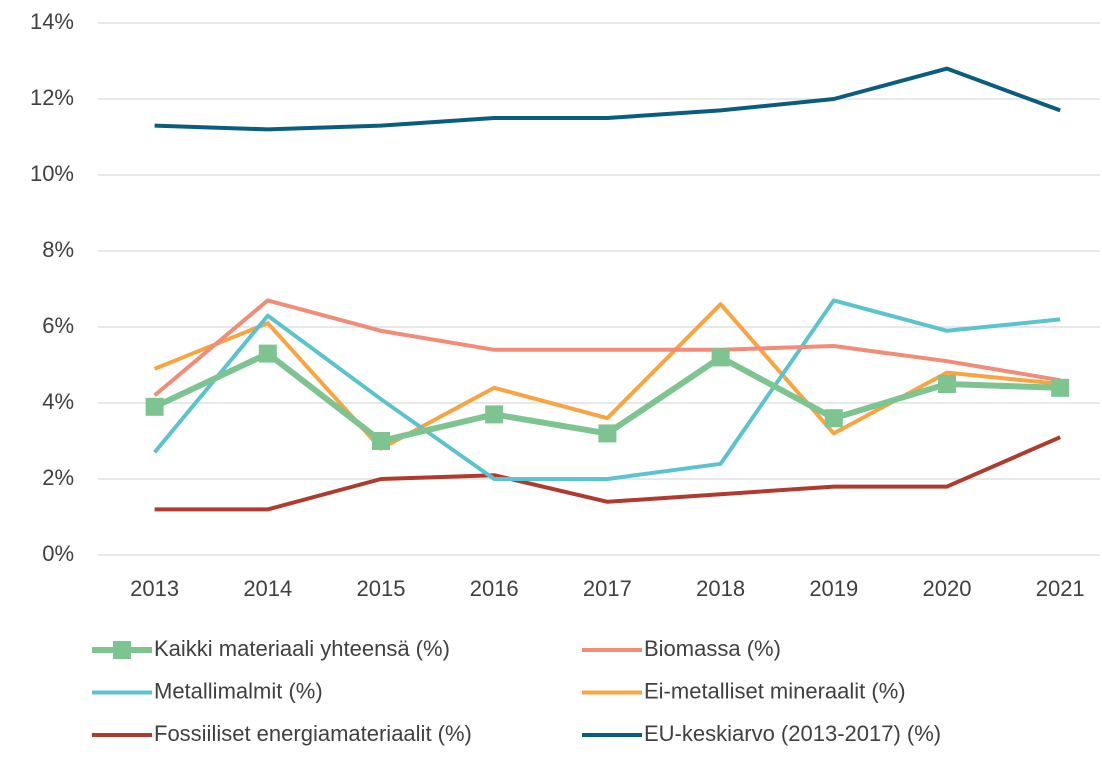 Image resolution: width=1102 pixels, height=759 pixels. What do you see at coordinates (947, 588) in the screenshot?
I see `x-tick-label: 2020` at bounding box center [947, 588].